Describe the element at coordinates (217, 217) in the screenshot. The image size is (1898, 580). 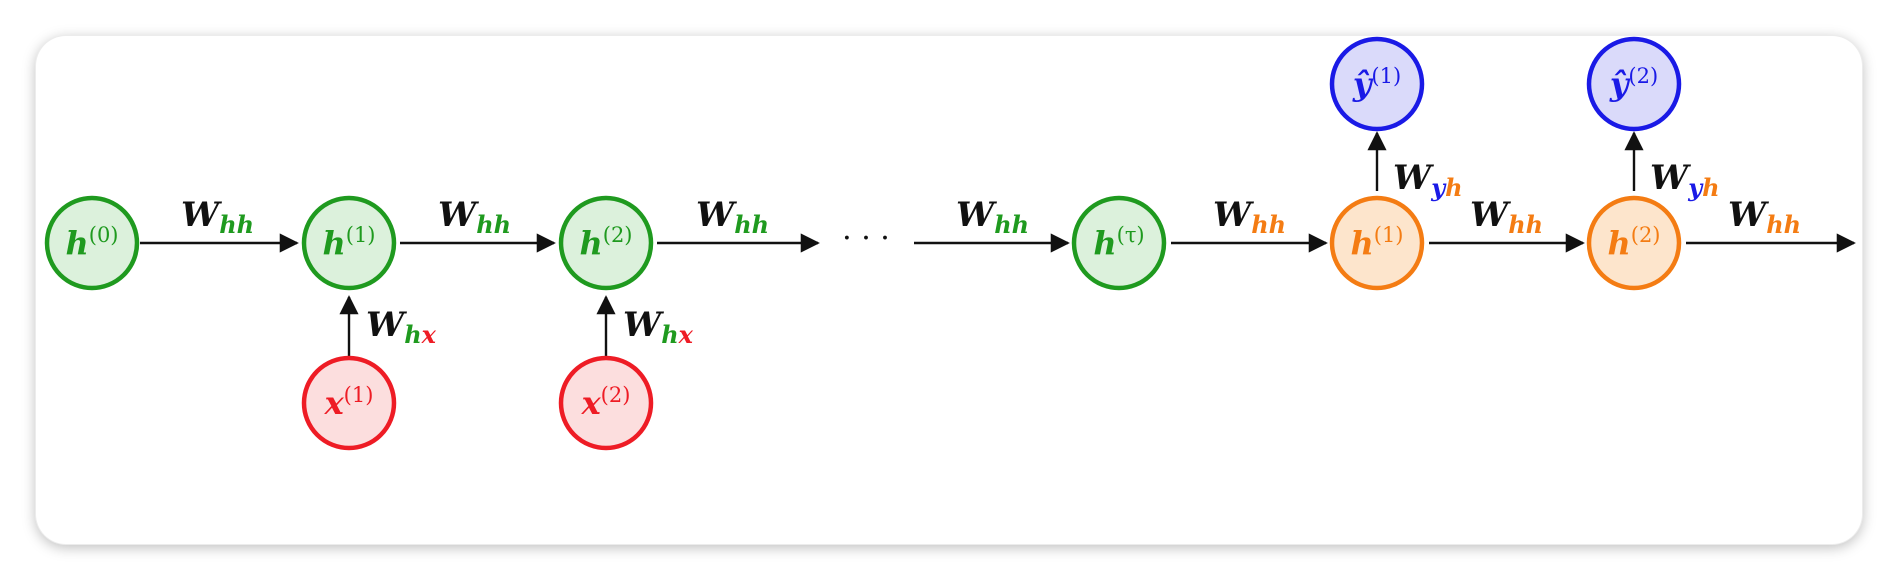
I see `label-w-hh-1: Whh` at that location.